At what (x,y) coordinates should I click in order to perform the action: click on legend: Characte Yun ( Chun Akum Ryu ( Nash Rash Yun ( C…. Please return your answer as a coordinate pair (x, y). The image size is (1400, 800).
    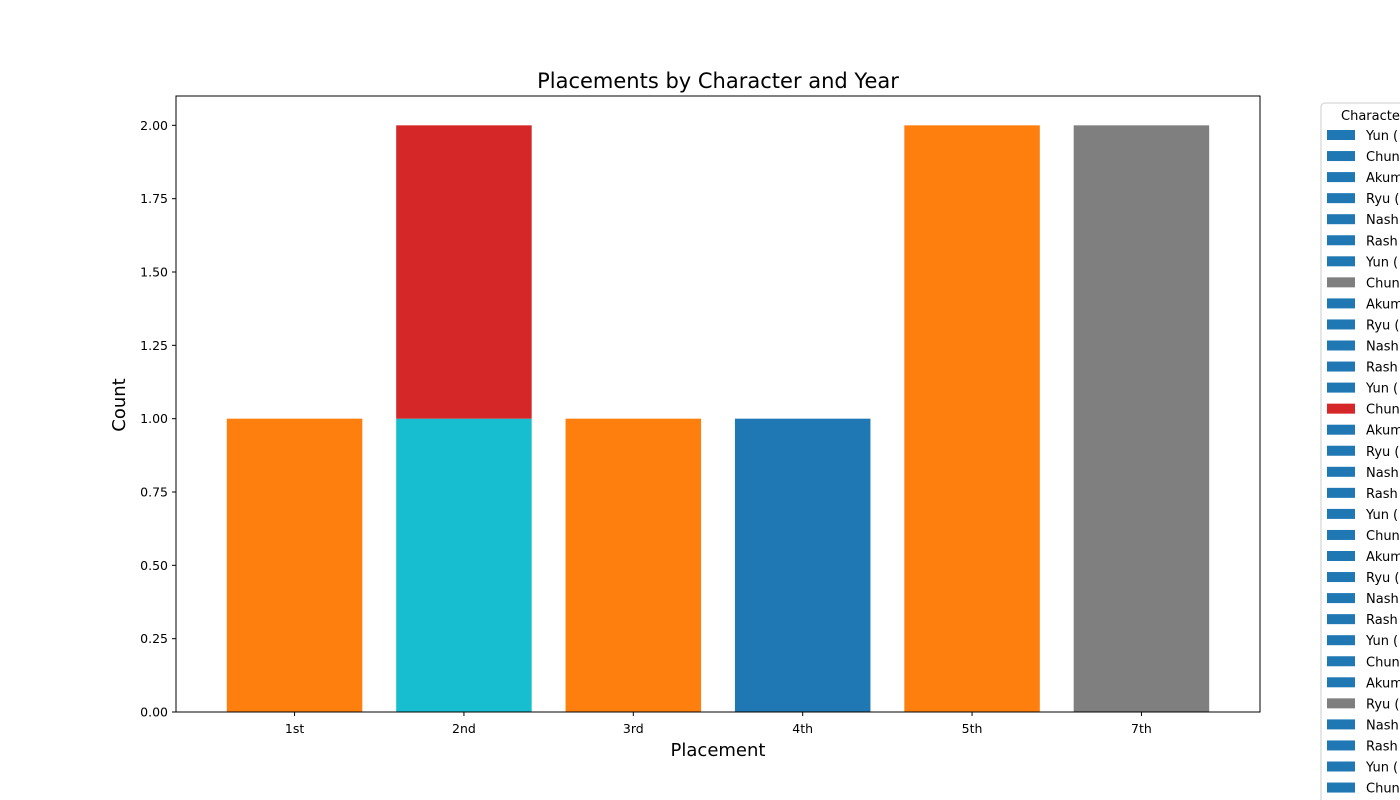
    Looking at the image, I should click on (1360, 451).